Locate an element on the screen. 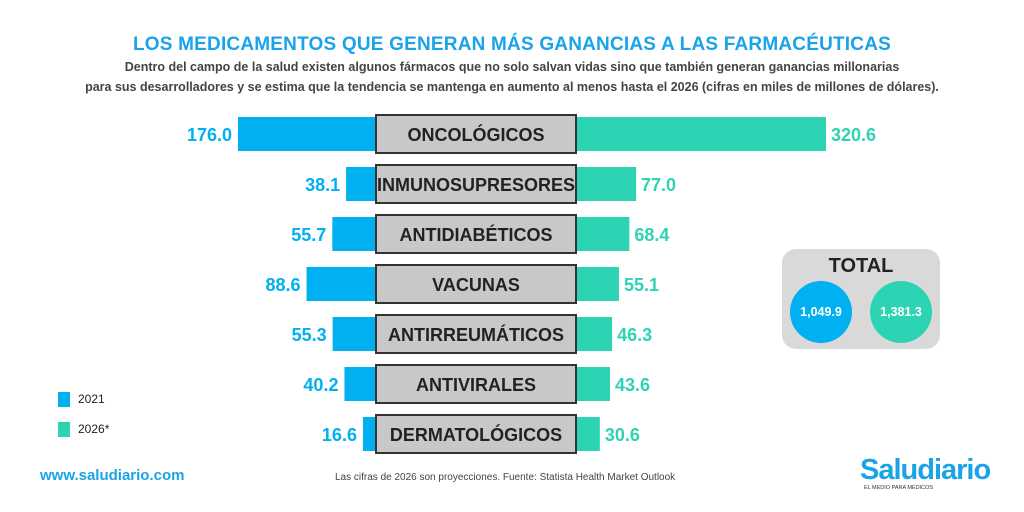 The image size is (1024, 512). legend-item-2021: 2021 is located at coordinates (83, 399).